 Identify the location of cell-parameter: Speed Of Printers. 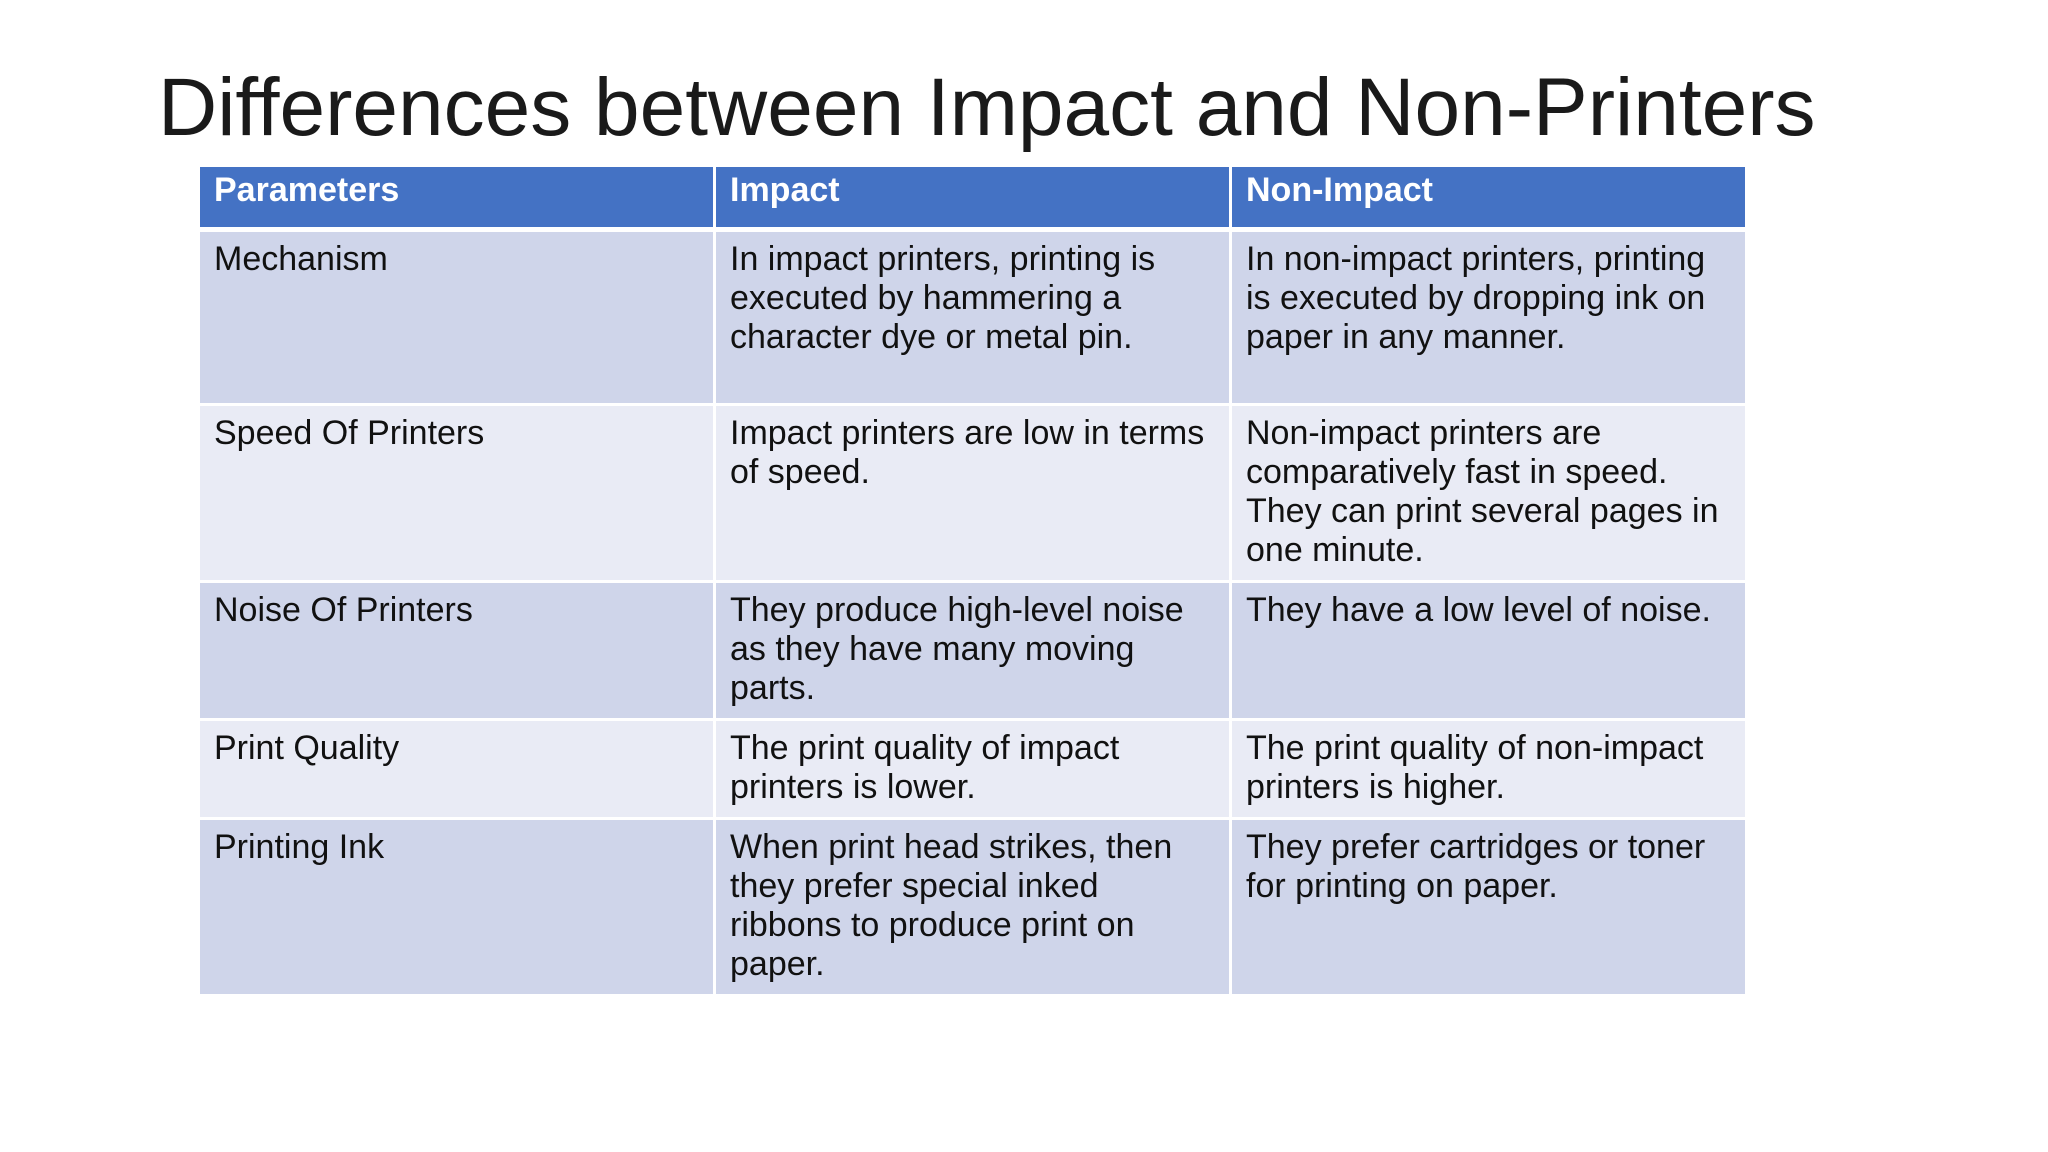
(456, 493).